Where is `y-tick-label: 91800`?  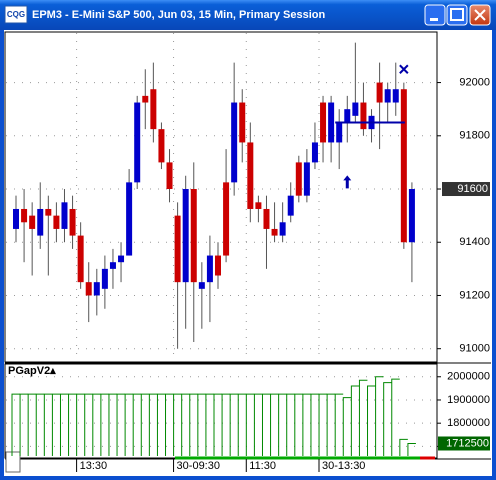 y-tick-label: 91800 is located at coordinates (474, 136).